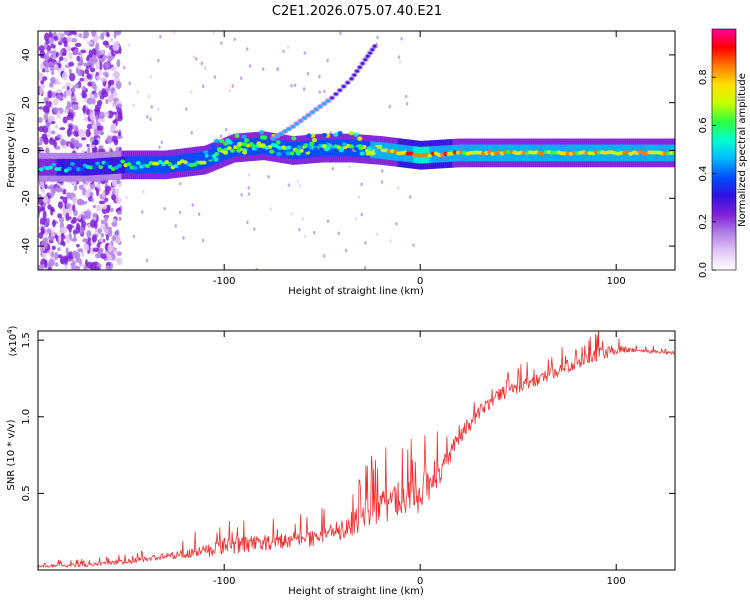 The height and width of the screenshot is (600, 750). What do you see at coordinates (26, 246) in the screenshot?
I see `y-tick-label: -40` at bounding box center [26, 246].